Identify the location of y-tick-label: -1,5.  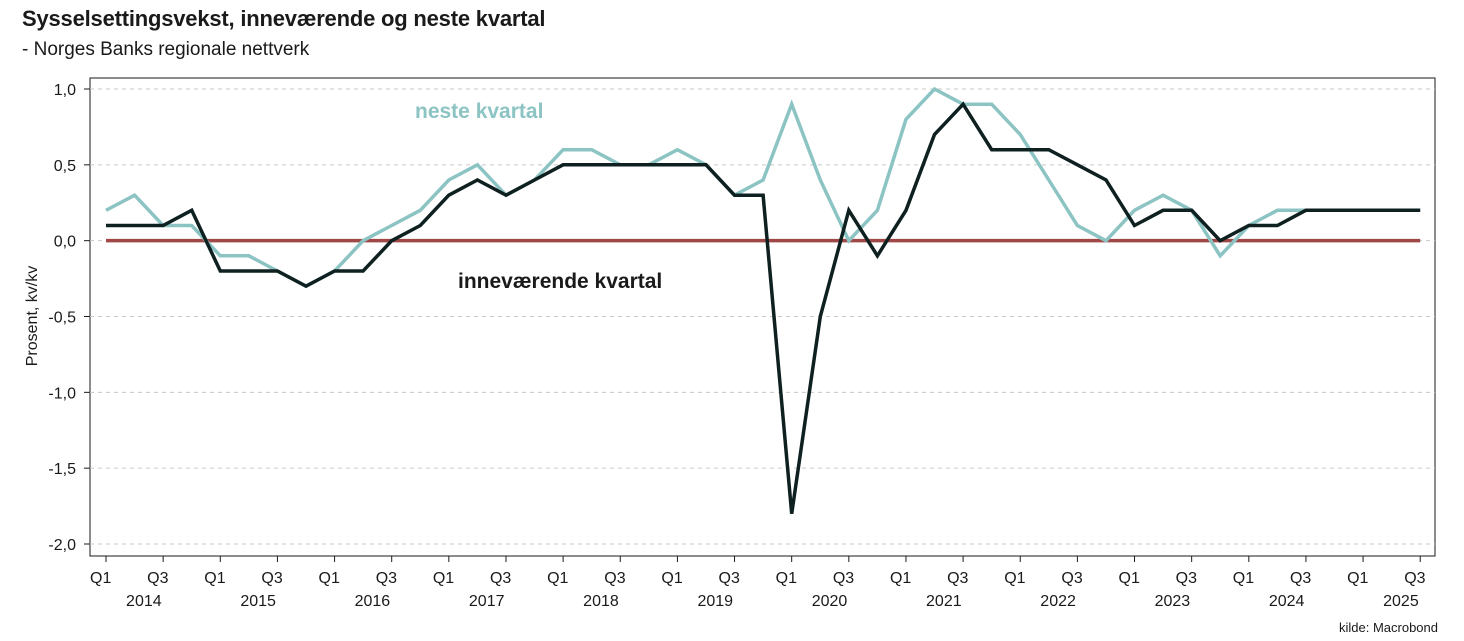
(62, 469).